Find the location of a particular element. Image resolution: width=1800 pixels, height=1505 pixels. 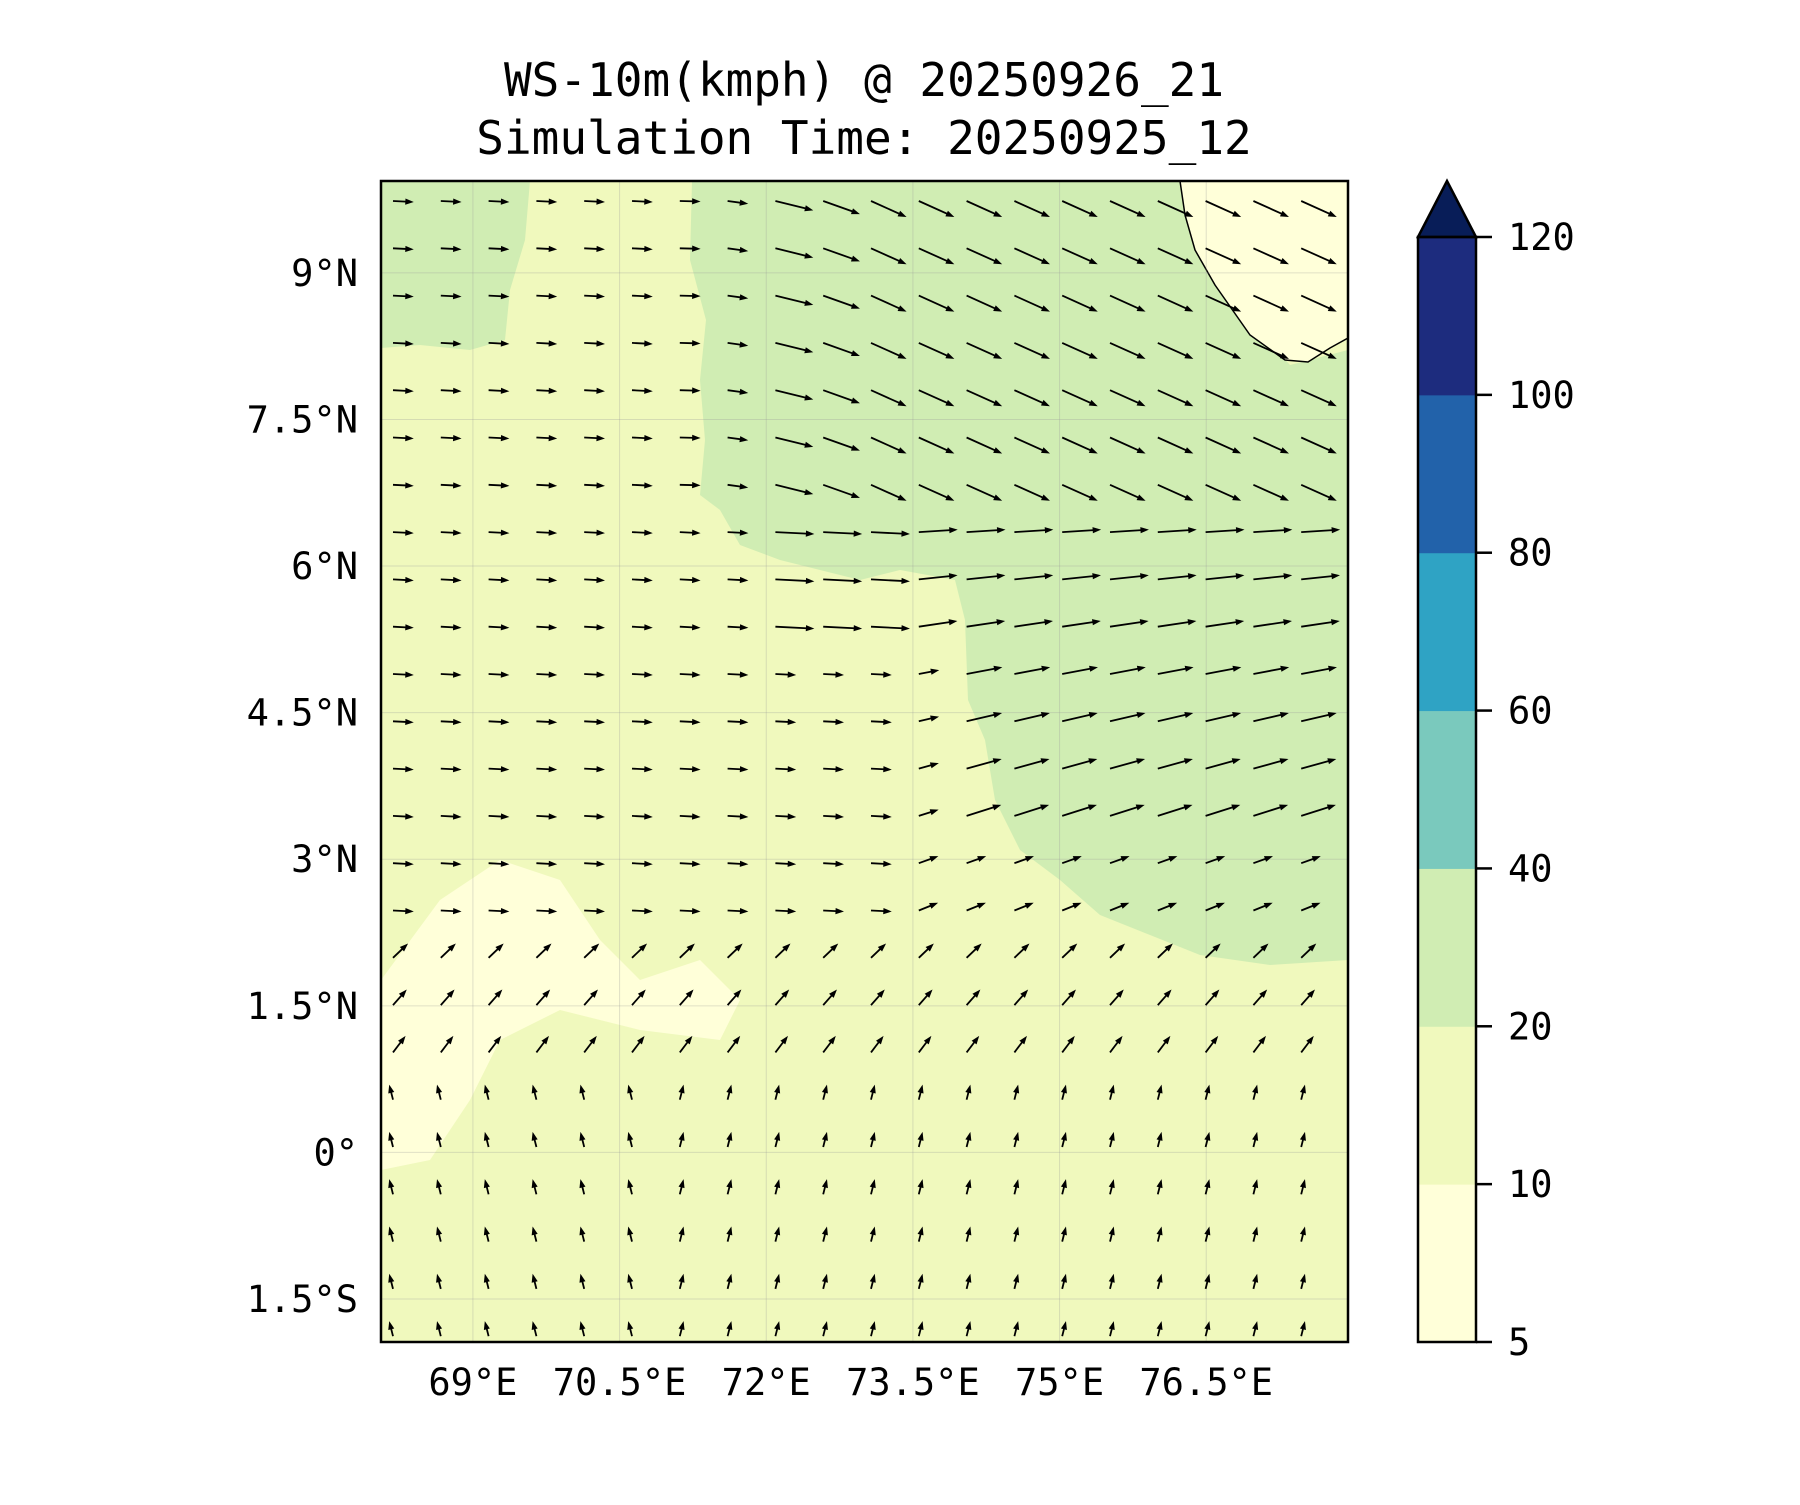

colorbar-tick-label: 20 is located at coordinates (1530, 1026).